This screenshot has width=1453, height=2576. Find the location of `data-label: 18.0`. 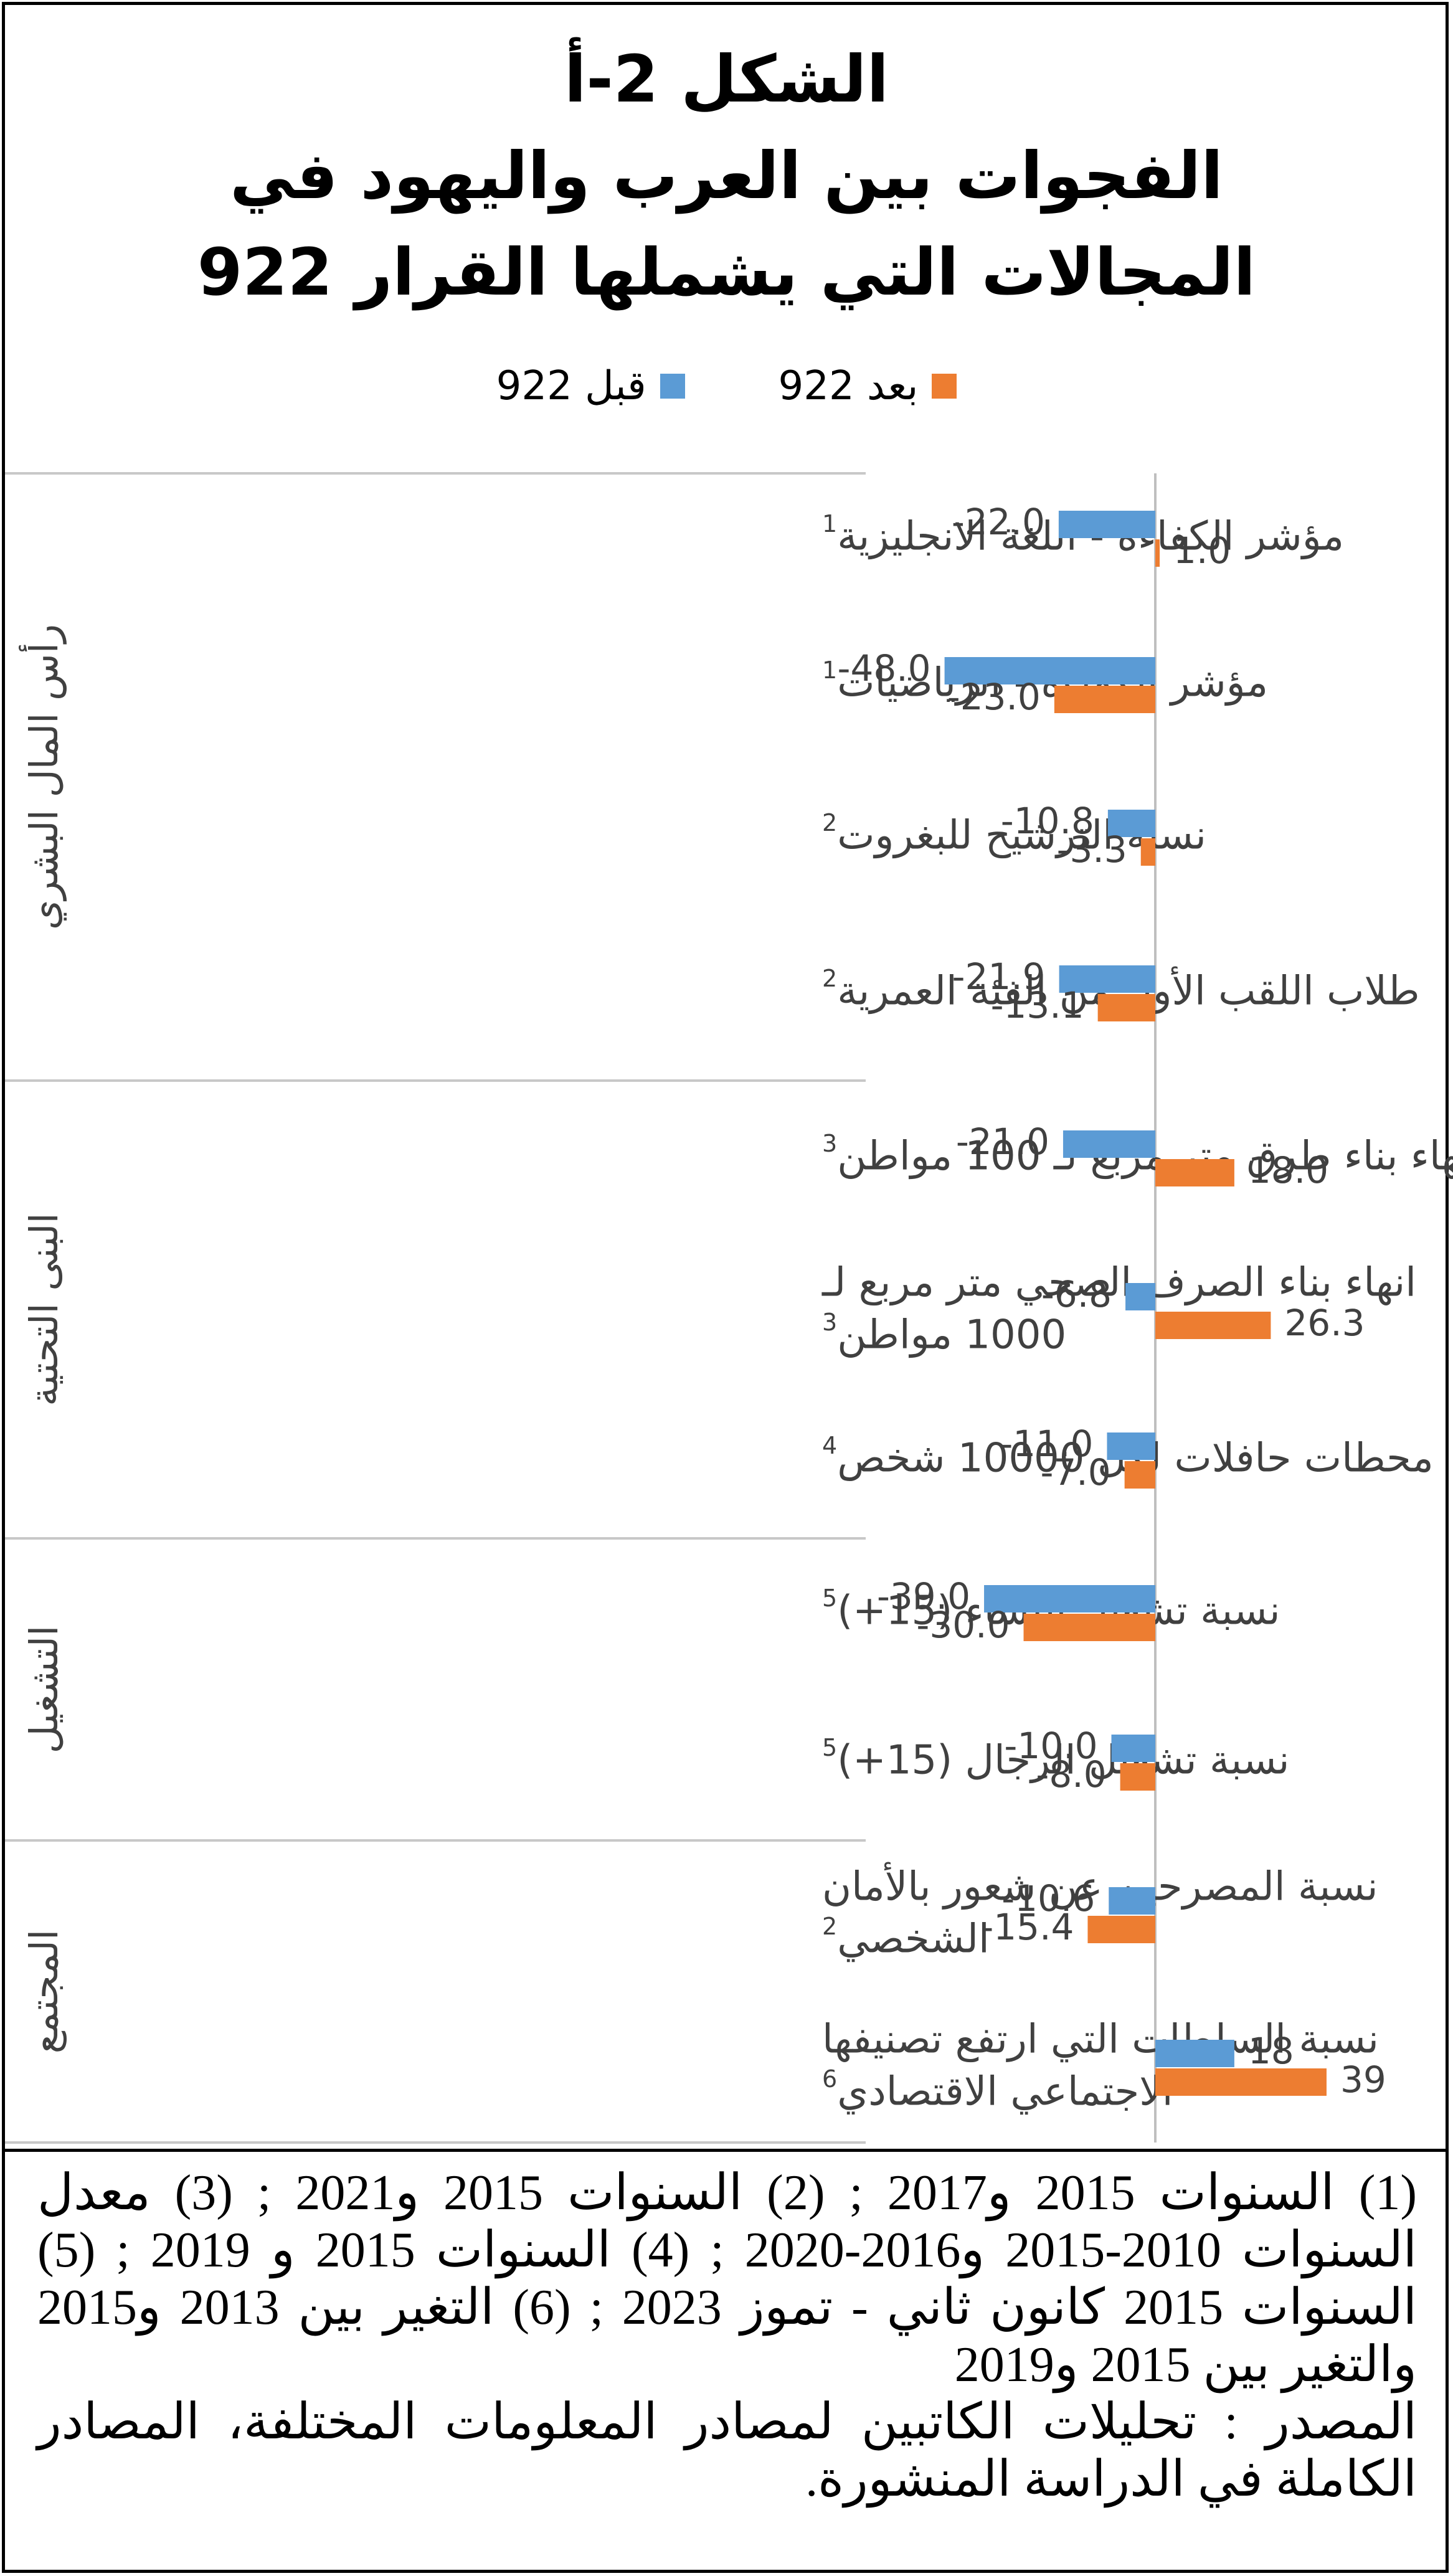

data-label: 18.0 is located at coordinates (1288, 1170).